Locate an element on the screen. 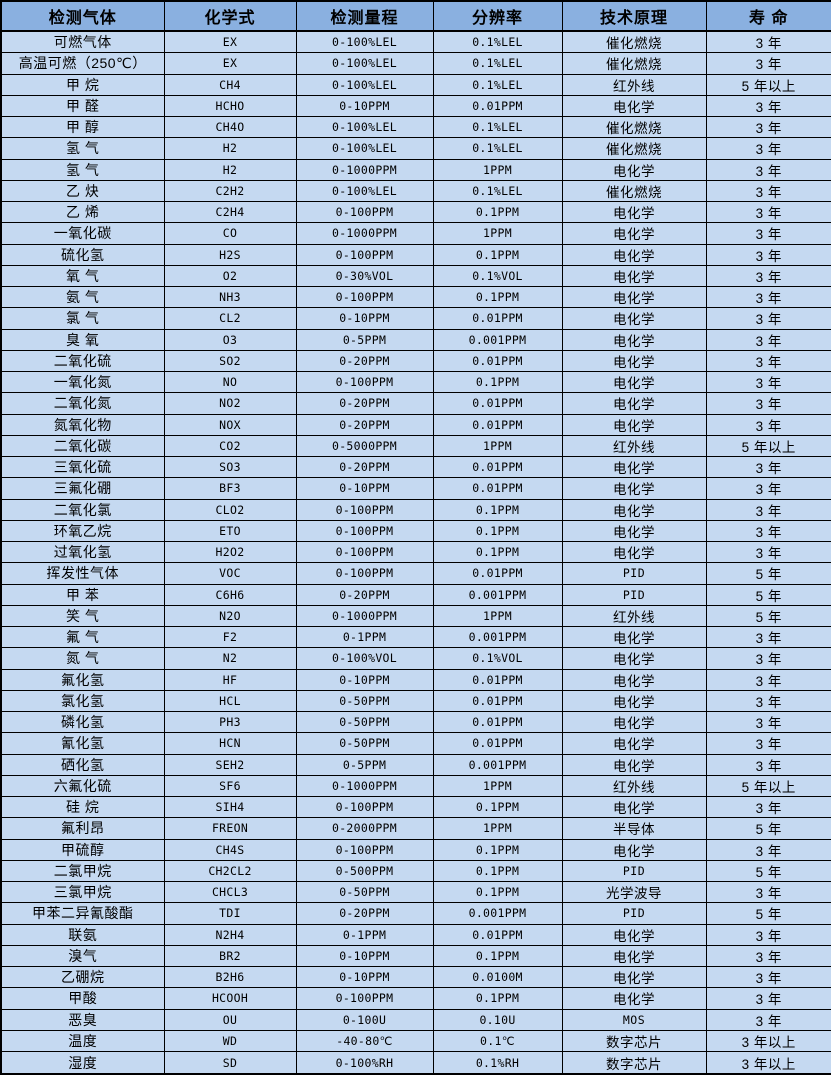 The height and width of the screenshot is (1075, 831). table-row: 高温可燃（250℃） EX 0-100%LEL 0.1%LEL 催化燃烧 3 年 is located at coordinates (415, 63).